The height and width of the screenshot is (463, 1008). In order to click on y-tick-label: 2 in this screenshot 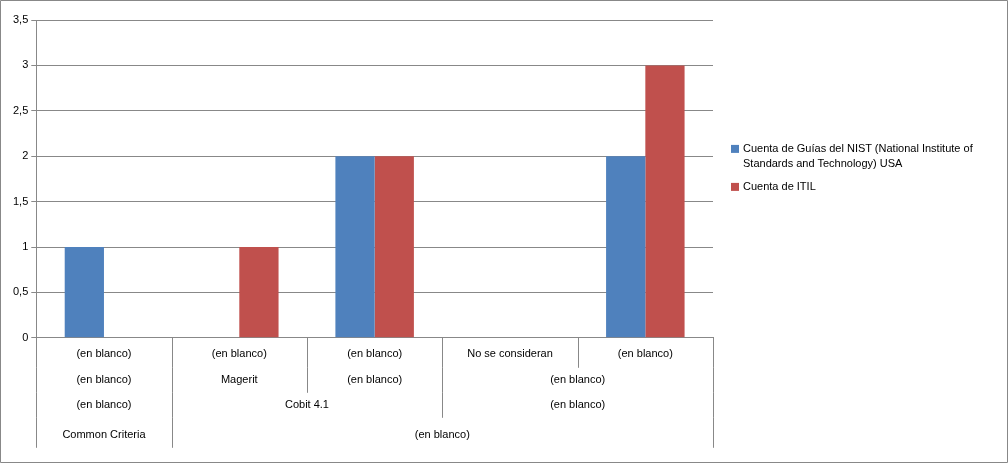, I will do `click(25, 155)`.